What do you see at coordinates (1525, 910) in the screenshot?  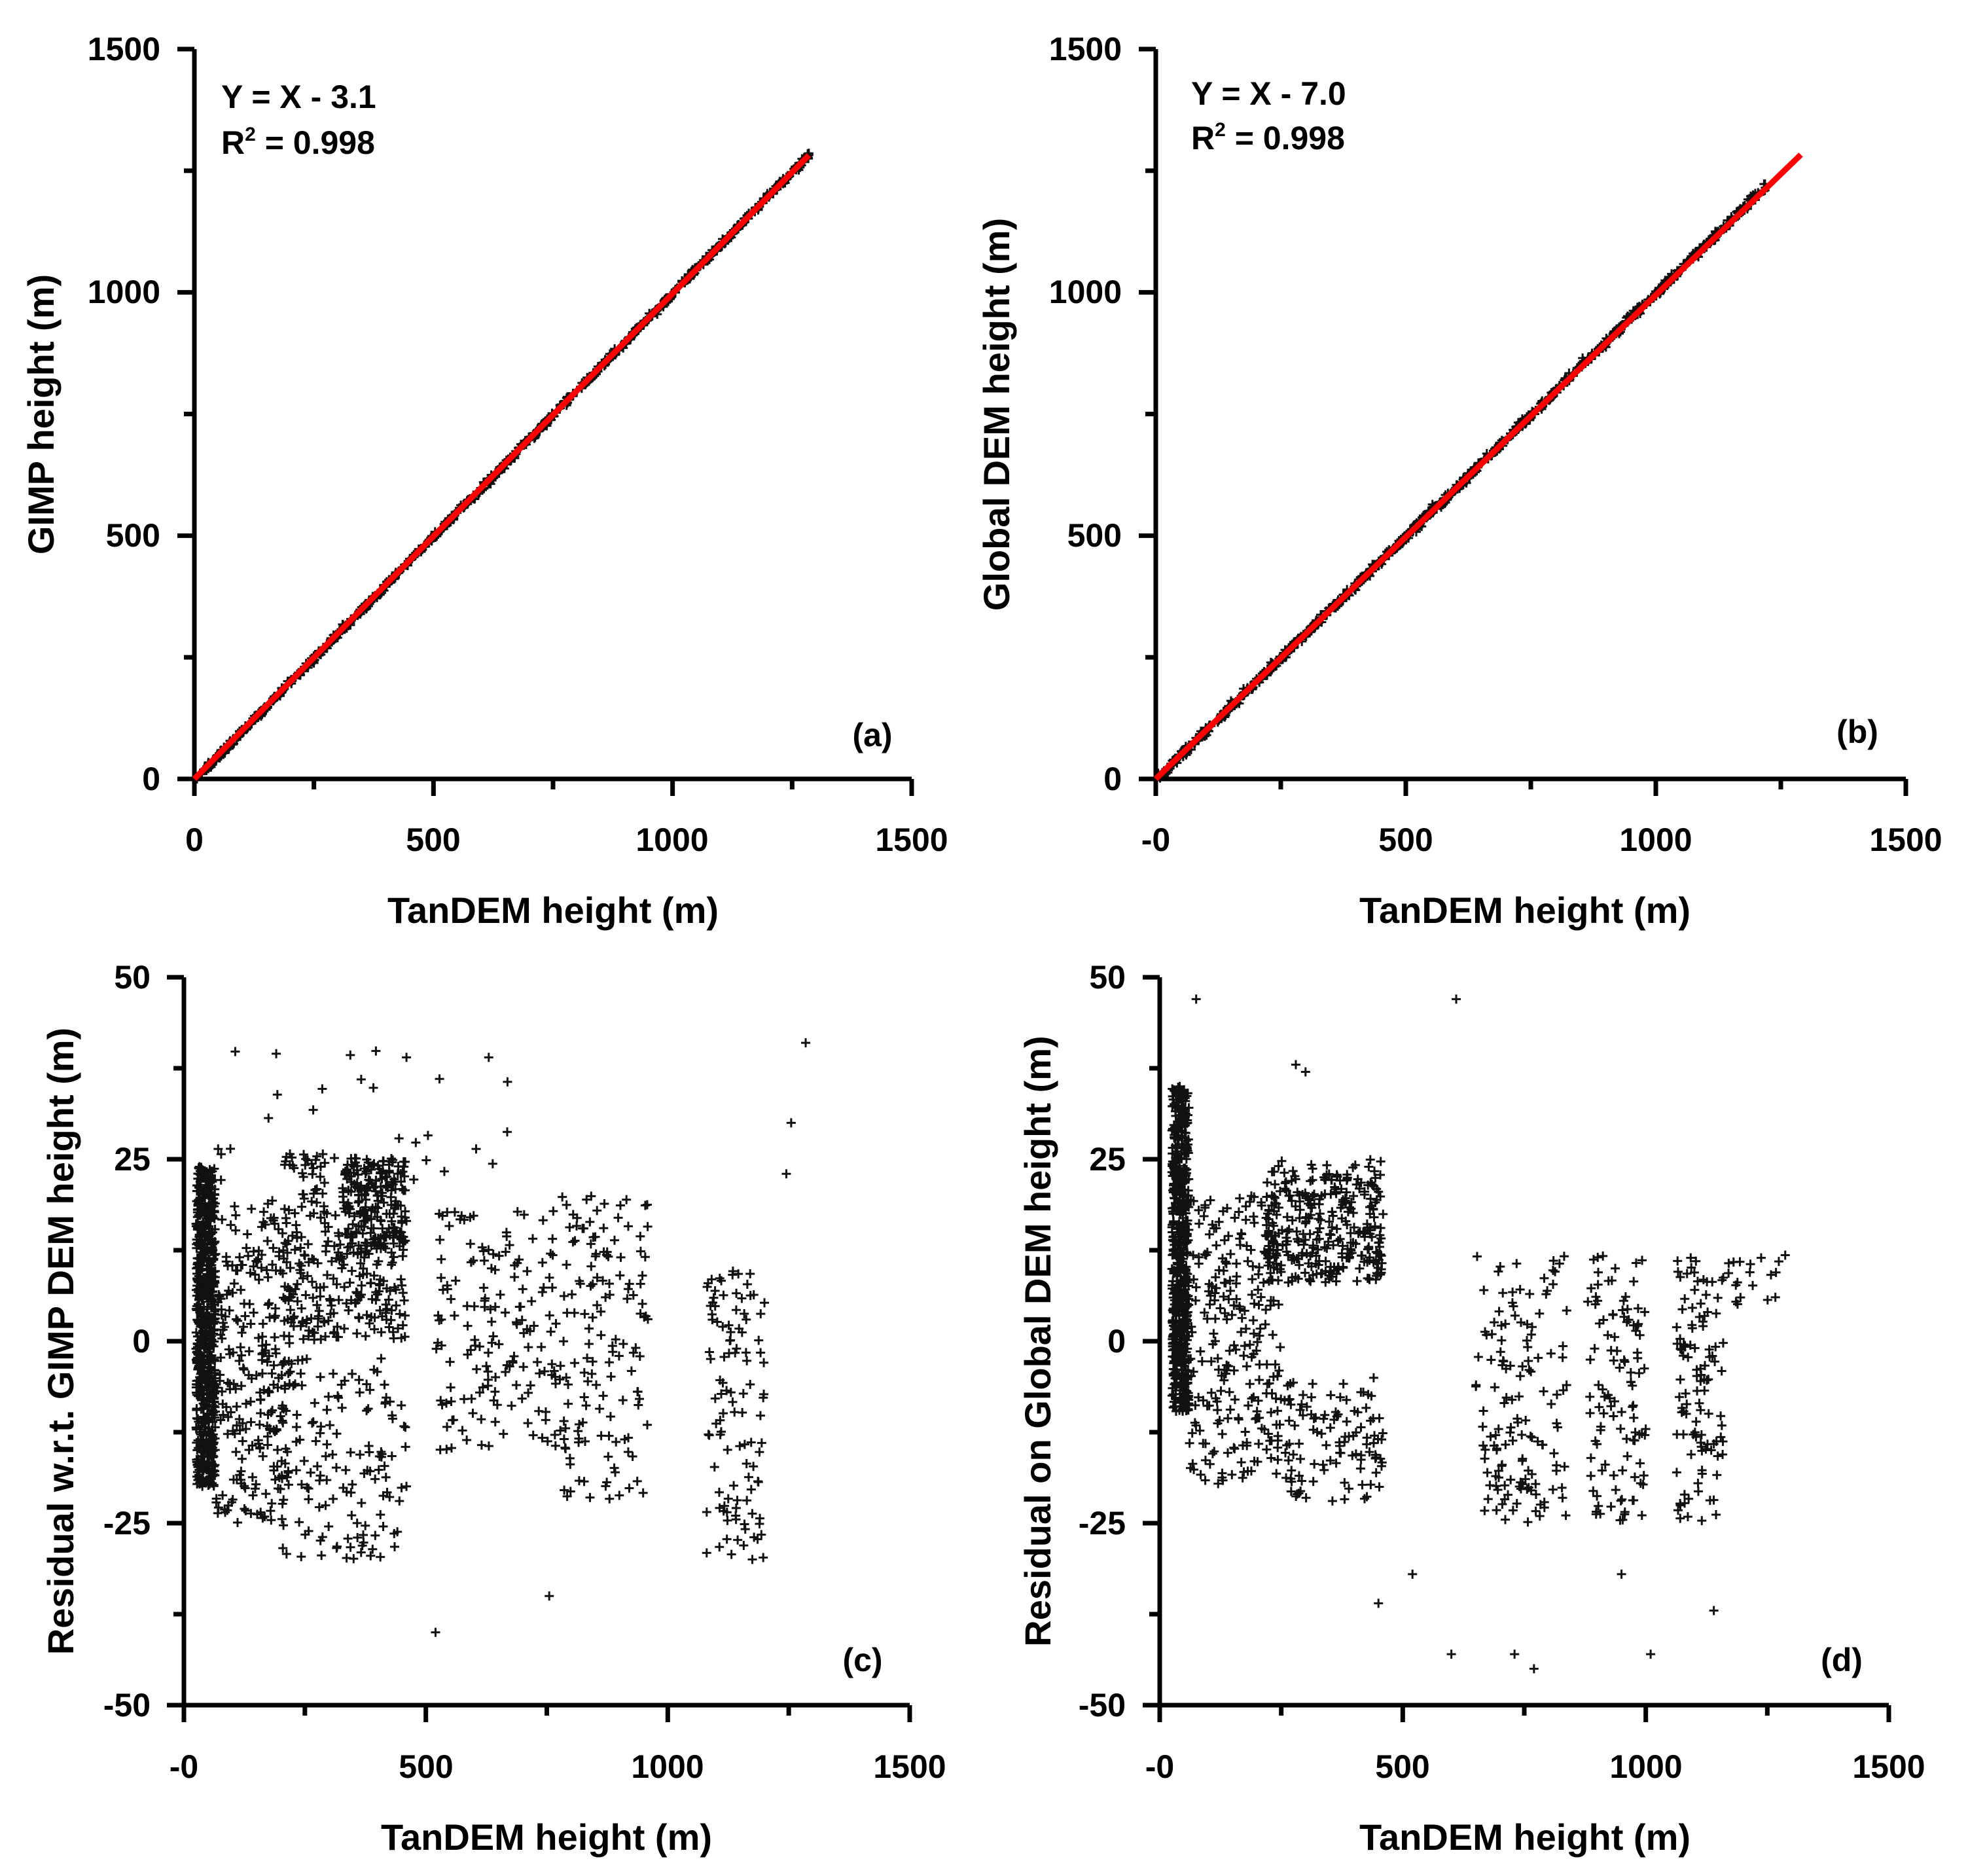 I see `x-axis-title-b: TanDEM height (m)` at bounding box center [1525, 910].